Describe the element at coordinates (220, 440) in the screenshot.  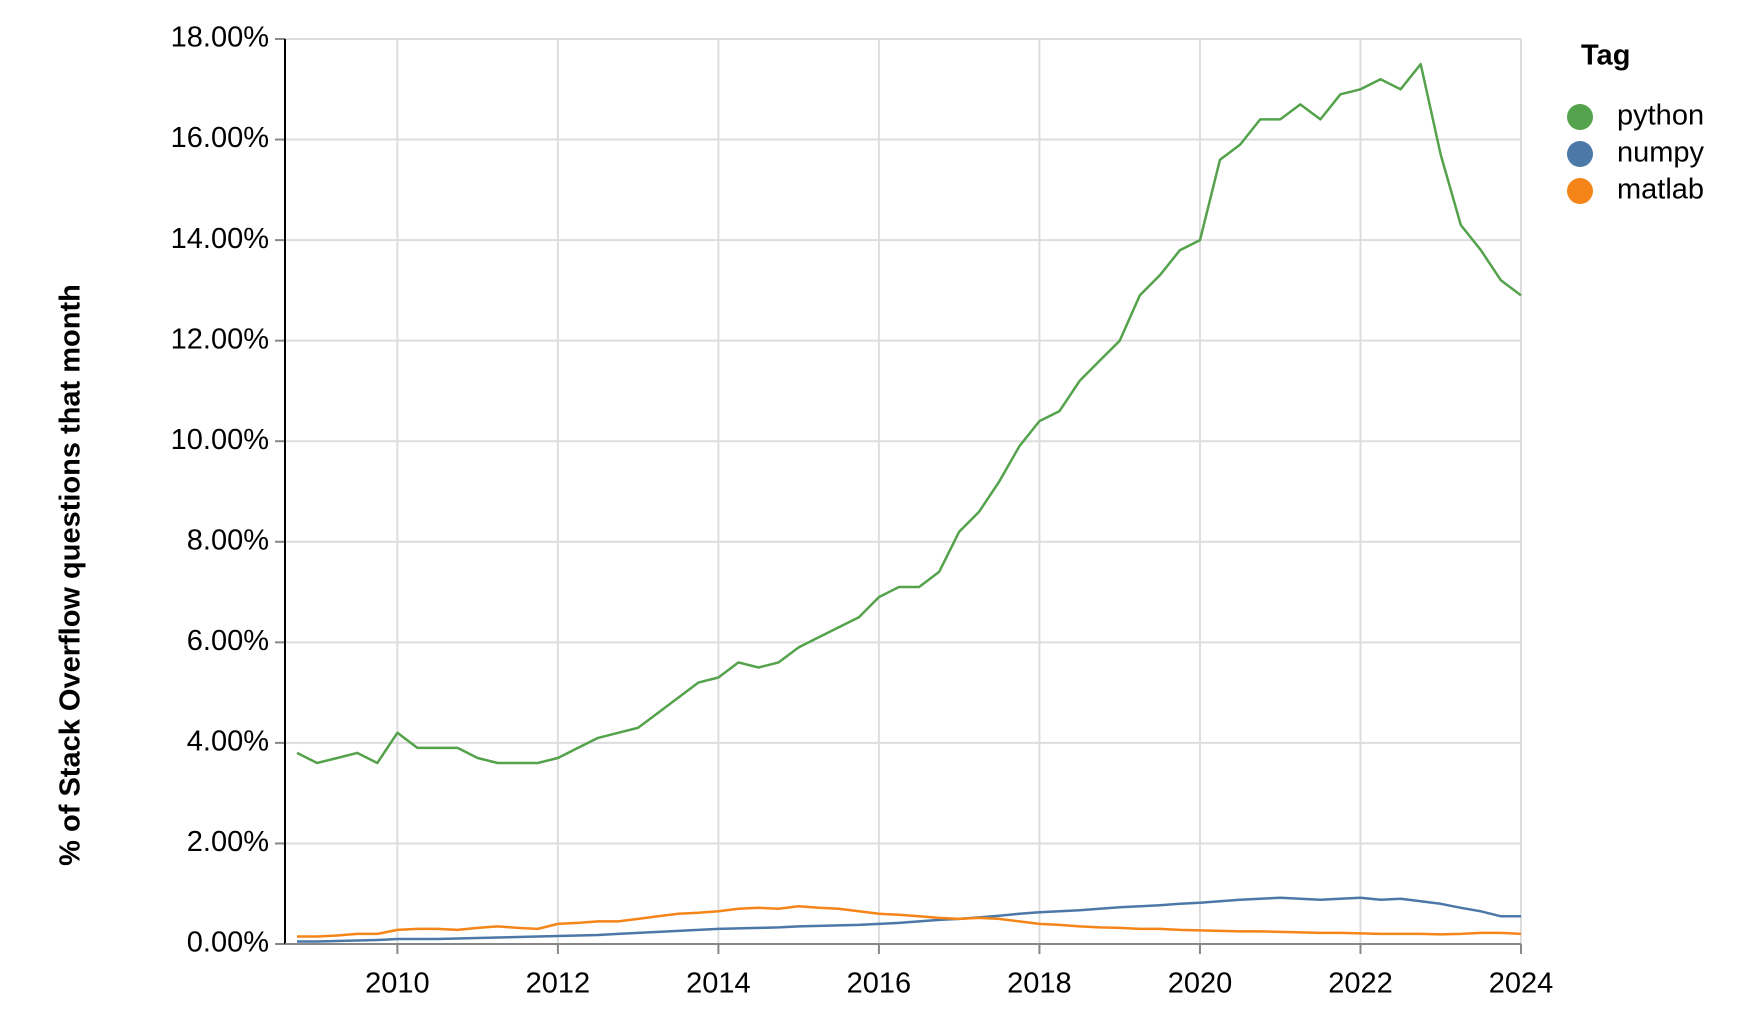
I see `y-tick-label: 10.00%` at that location.